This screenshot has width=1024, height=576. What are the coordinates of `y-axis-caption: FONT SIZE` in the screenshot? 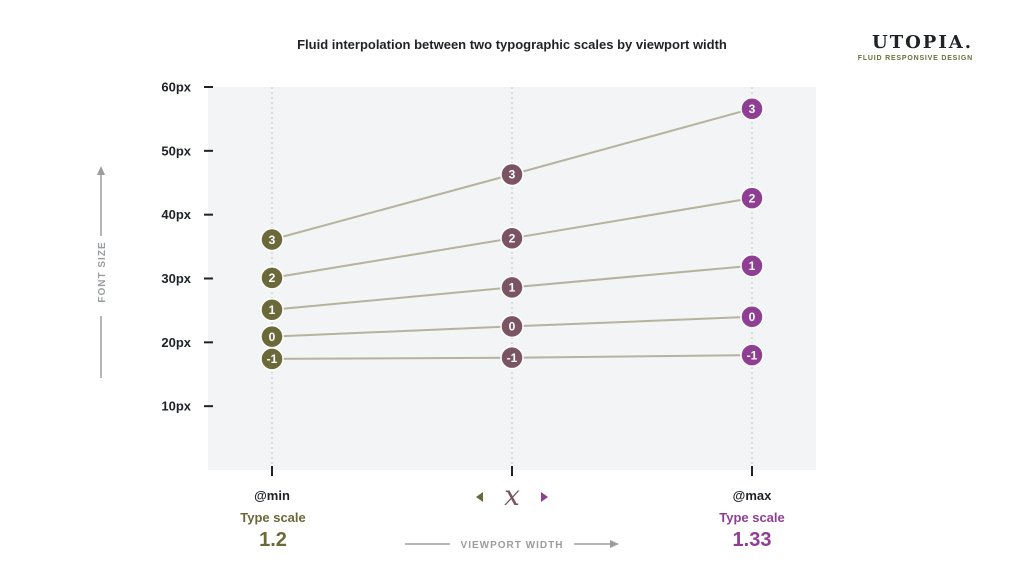 It's located at (102, 272).